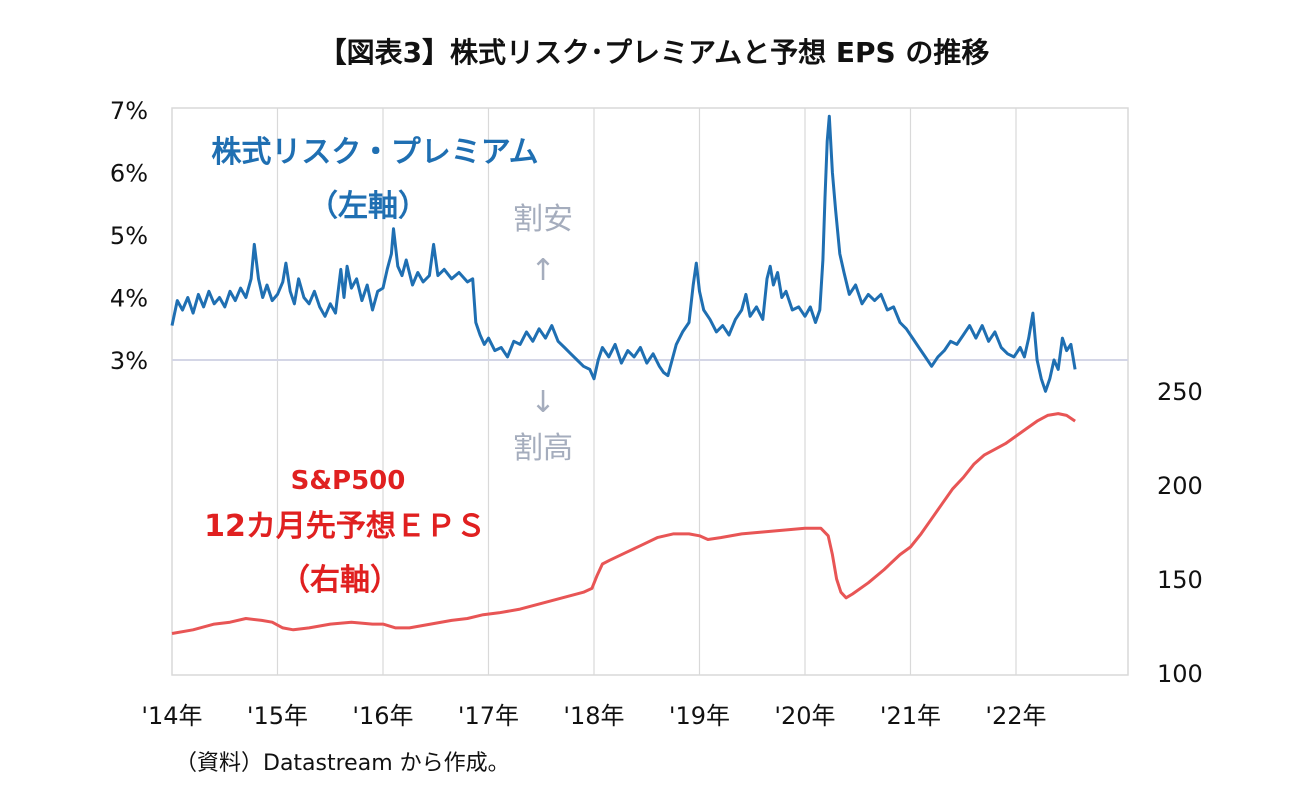  Describe the element at coordinates (1180, 674) in the screenshot. I see `right-tick-label: 100` at that location.